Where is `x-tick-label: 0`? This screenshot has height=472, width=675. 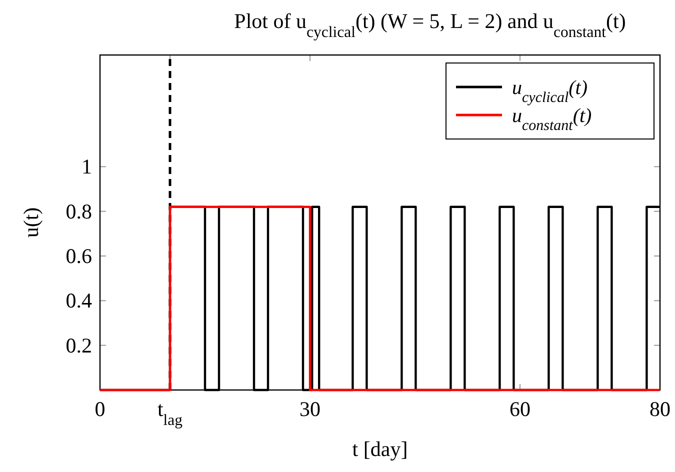
x-tick-label: 0 is located at coordinates (100, 409).